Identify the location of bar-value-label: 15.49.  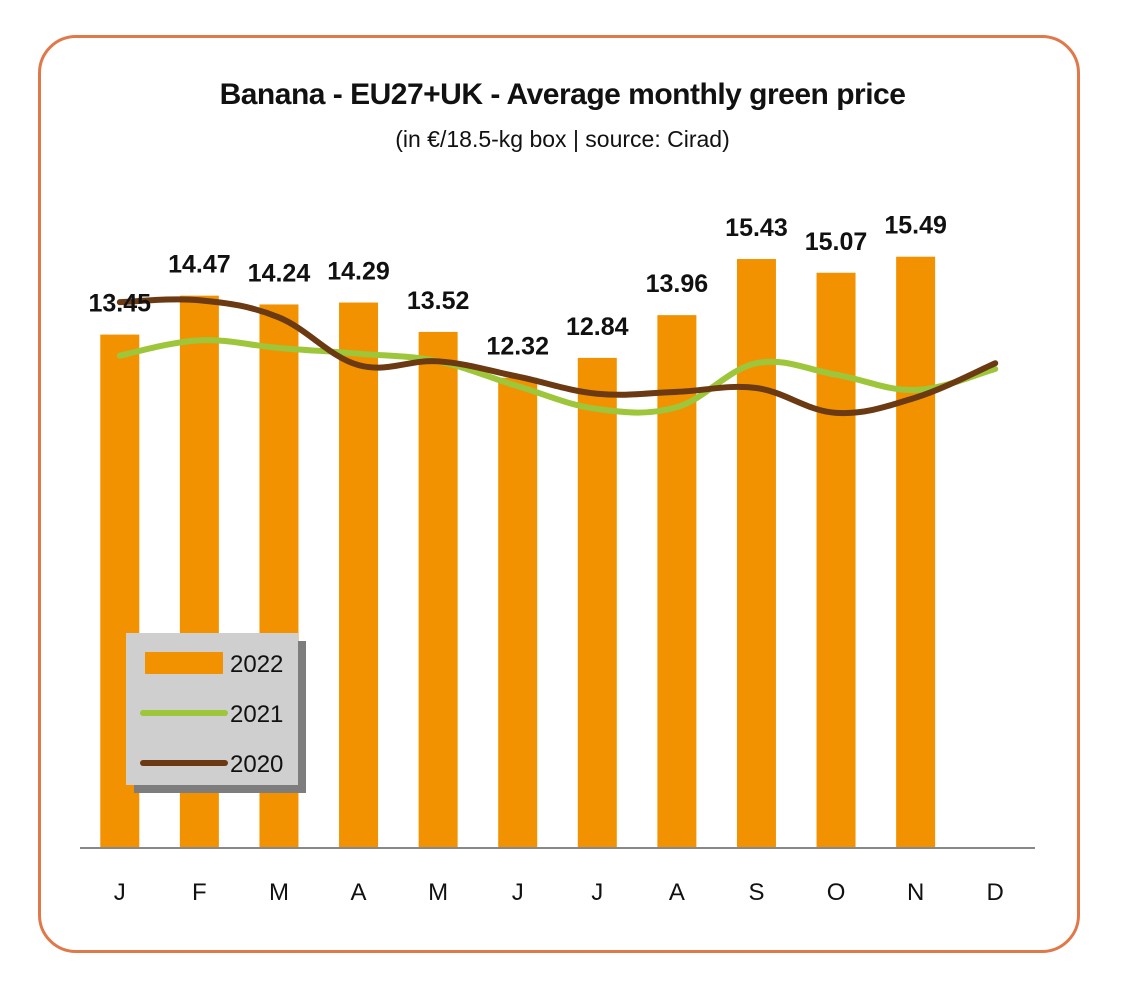
(915, 226).